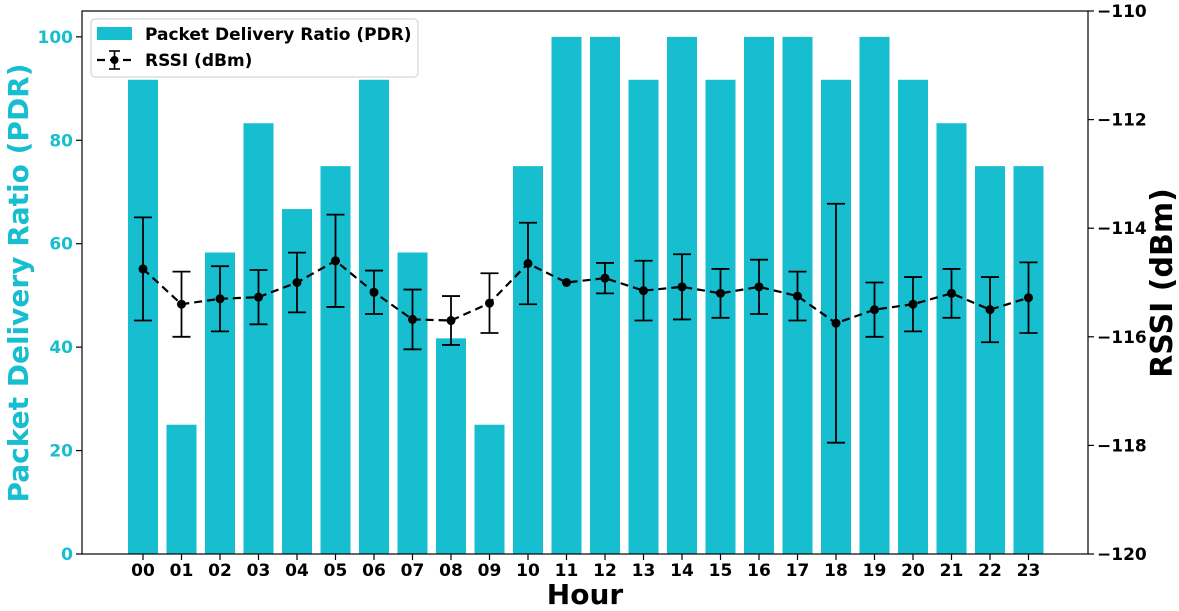 The image size is (1179, 611). What do you see at coordinates (198, 61) in the screenshot?
I see `legend-rssi-label: RSSI (dBm)` at bounding box center [198, 61].